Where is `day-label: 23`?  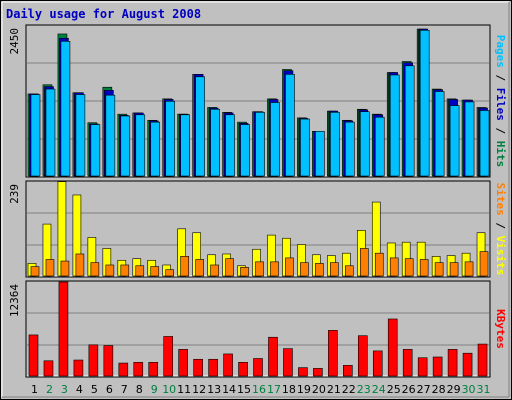 day-label: 23 is located at coordinates (364, 389).